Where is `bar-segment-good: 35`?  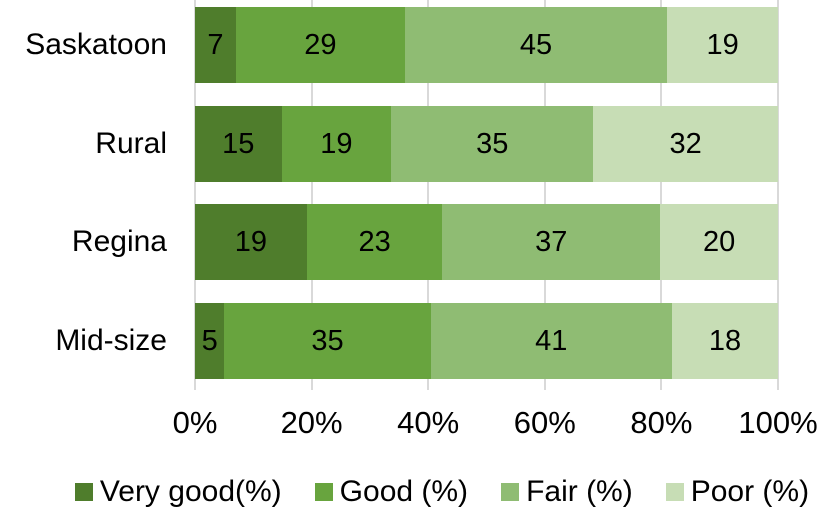
bar-segment-good: 35 is located at coordinates (327, 341).